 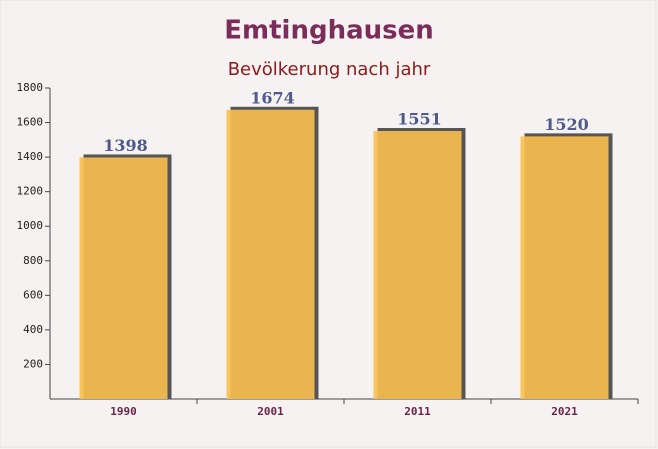 I want to click on y-tick-label: 1000, so click(x=30, y=225).